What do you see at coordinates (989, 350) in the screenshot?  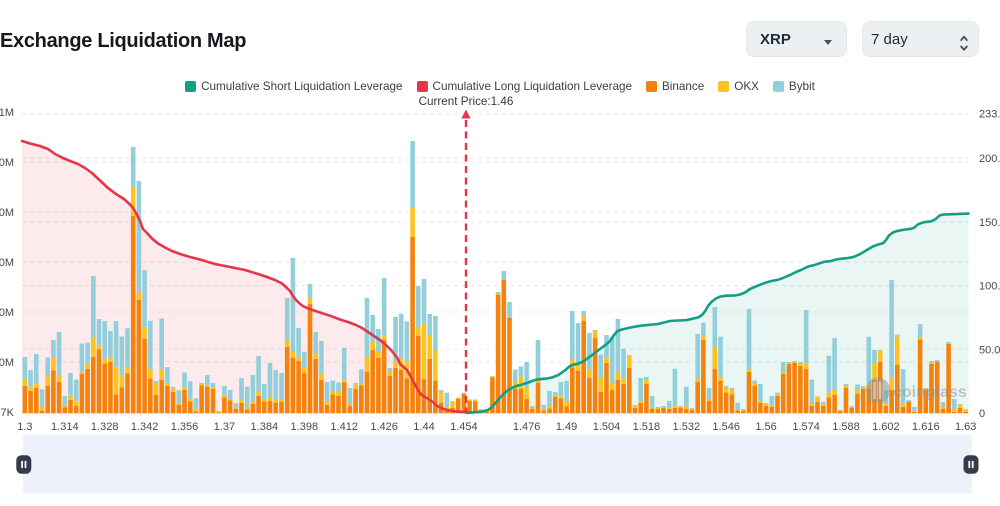 I see `svg-text: 50.00M` at bounding box center [989, 350].